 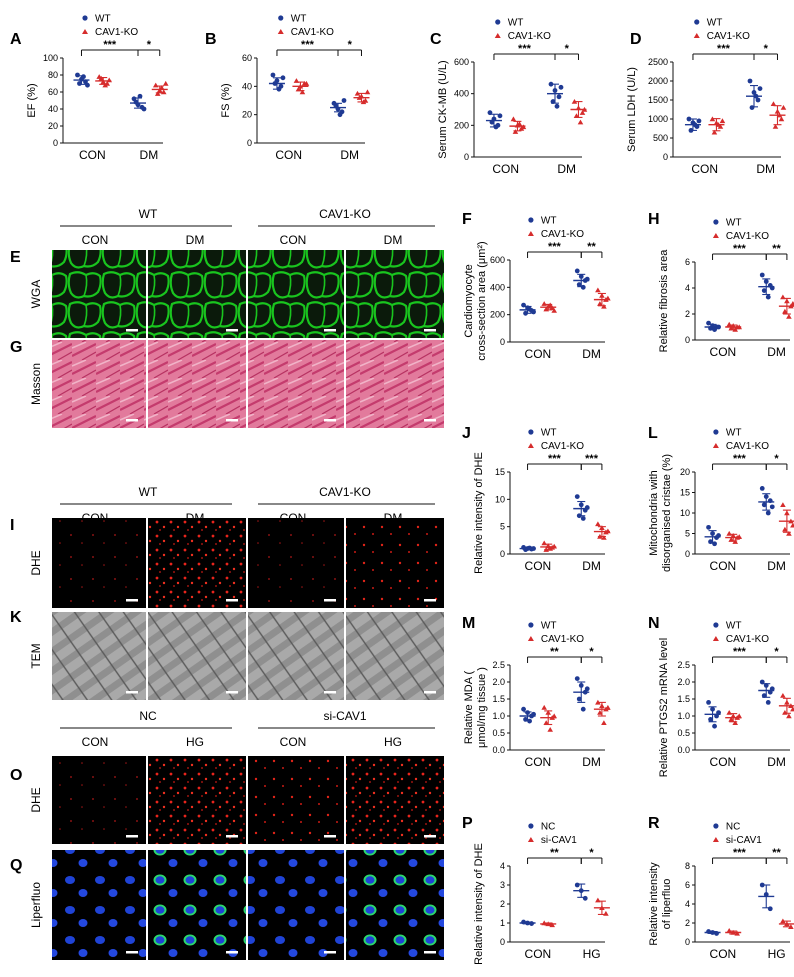 What do you see at coordinates (227, 293) in the screenshot?
I see `image-row-wga: E WGA` at bounding box center [227, 293].